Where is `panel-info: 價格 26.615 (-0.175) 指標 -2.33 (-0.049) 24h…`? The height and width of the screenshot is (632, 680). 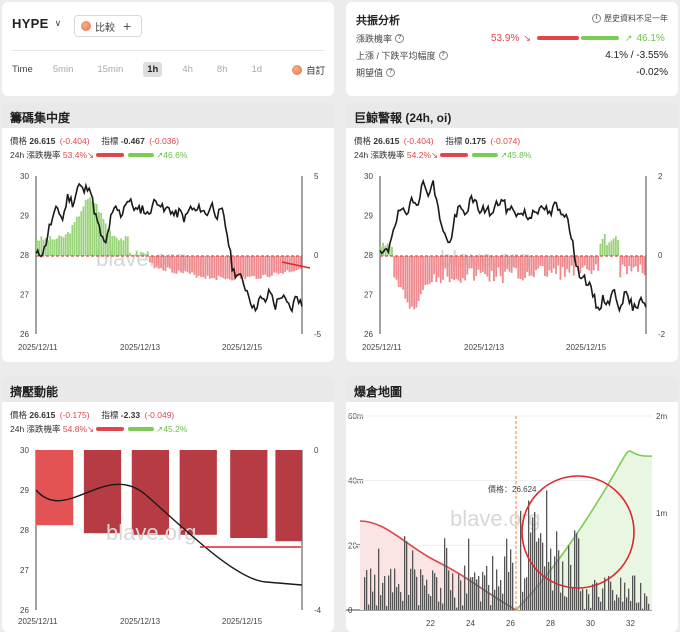 panel-info: 價格 26.615 (-0.175) 指標 -2.33 (-0.049) 24h… is located at coordinates (168, 419).